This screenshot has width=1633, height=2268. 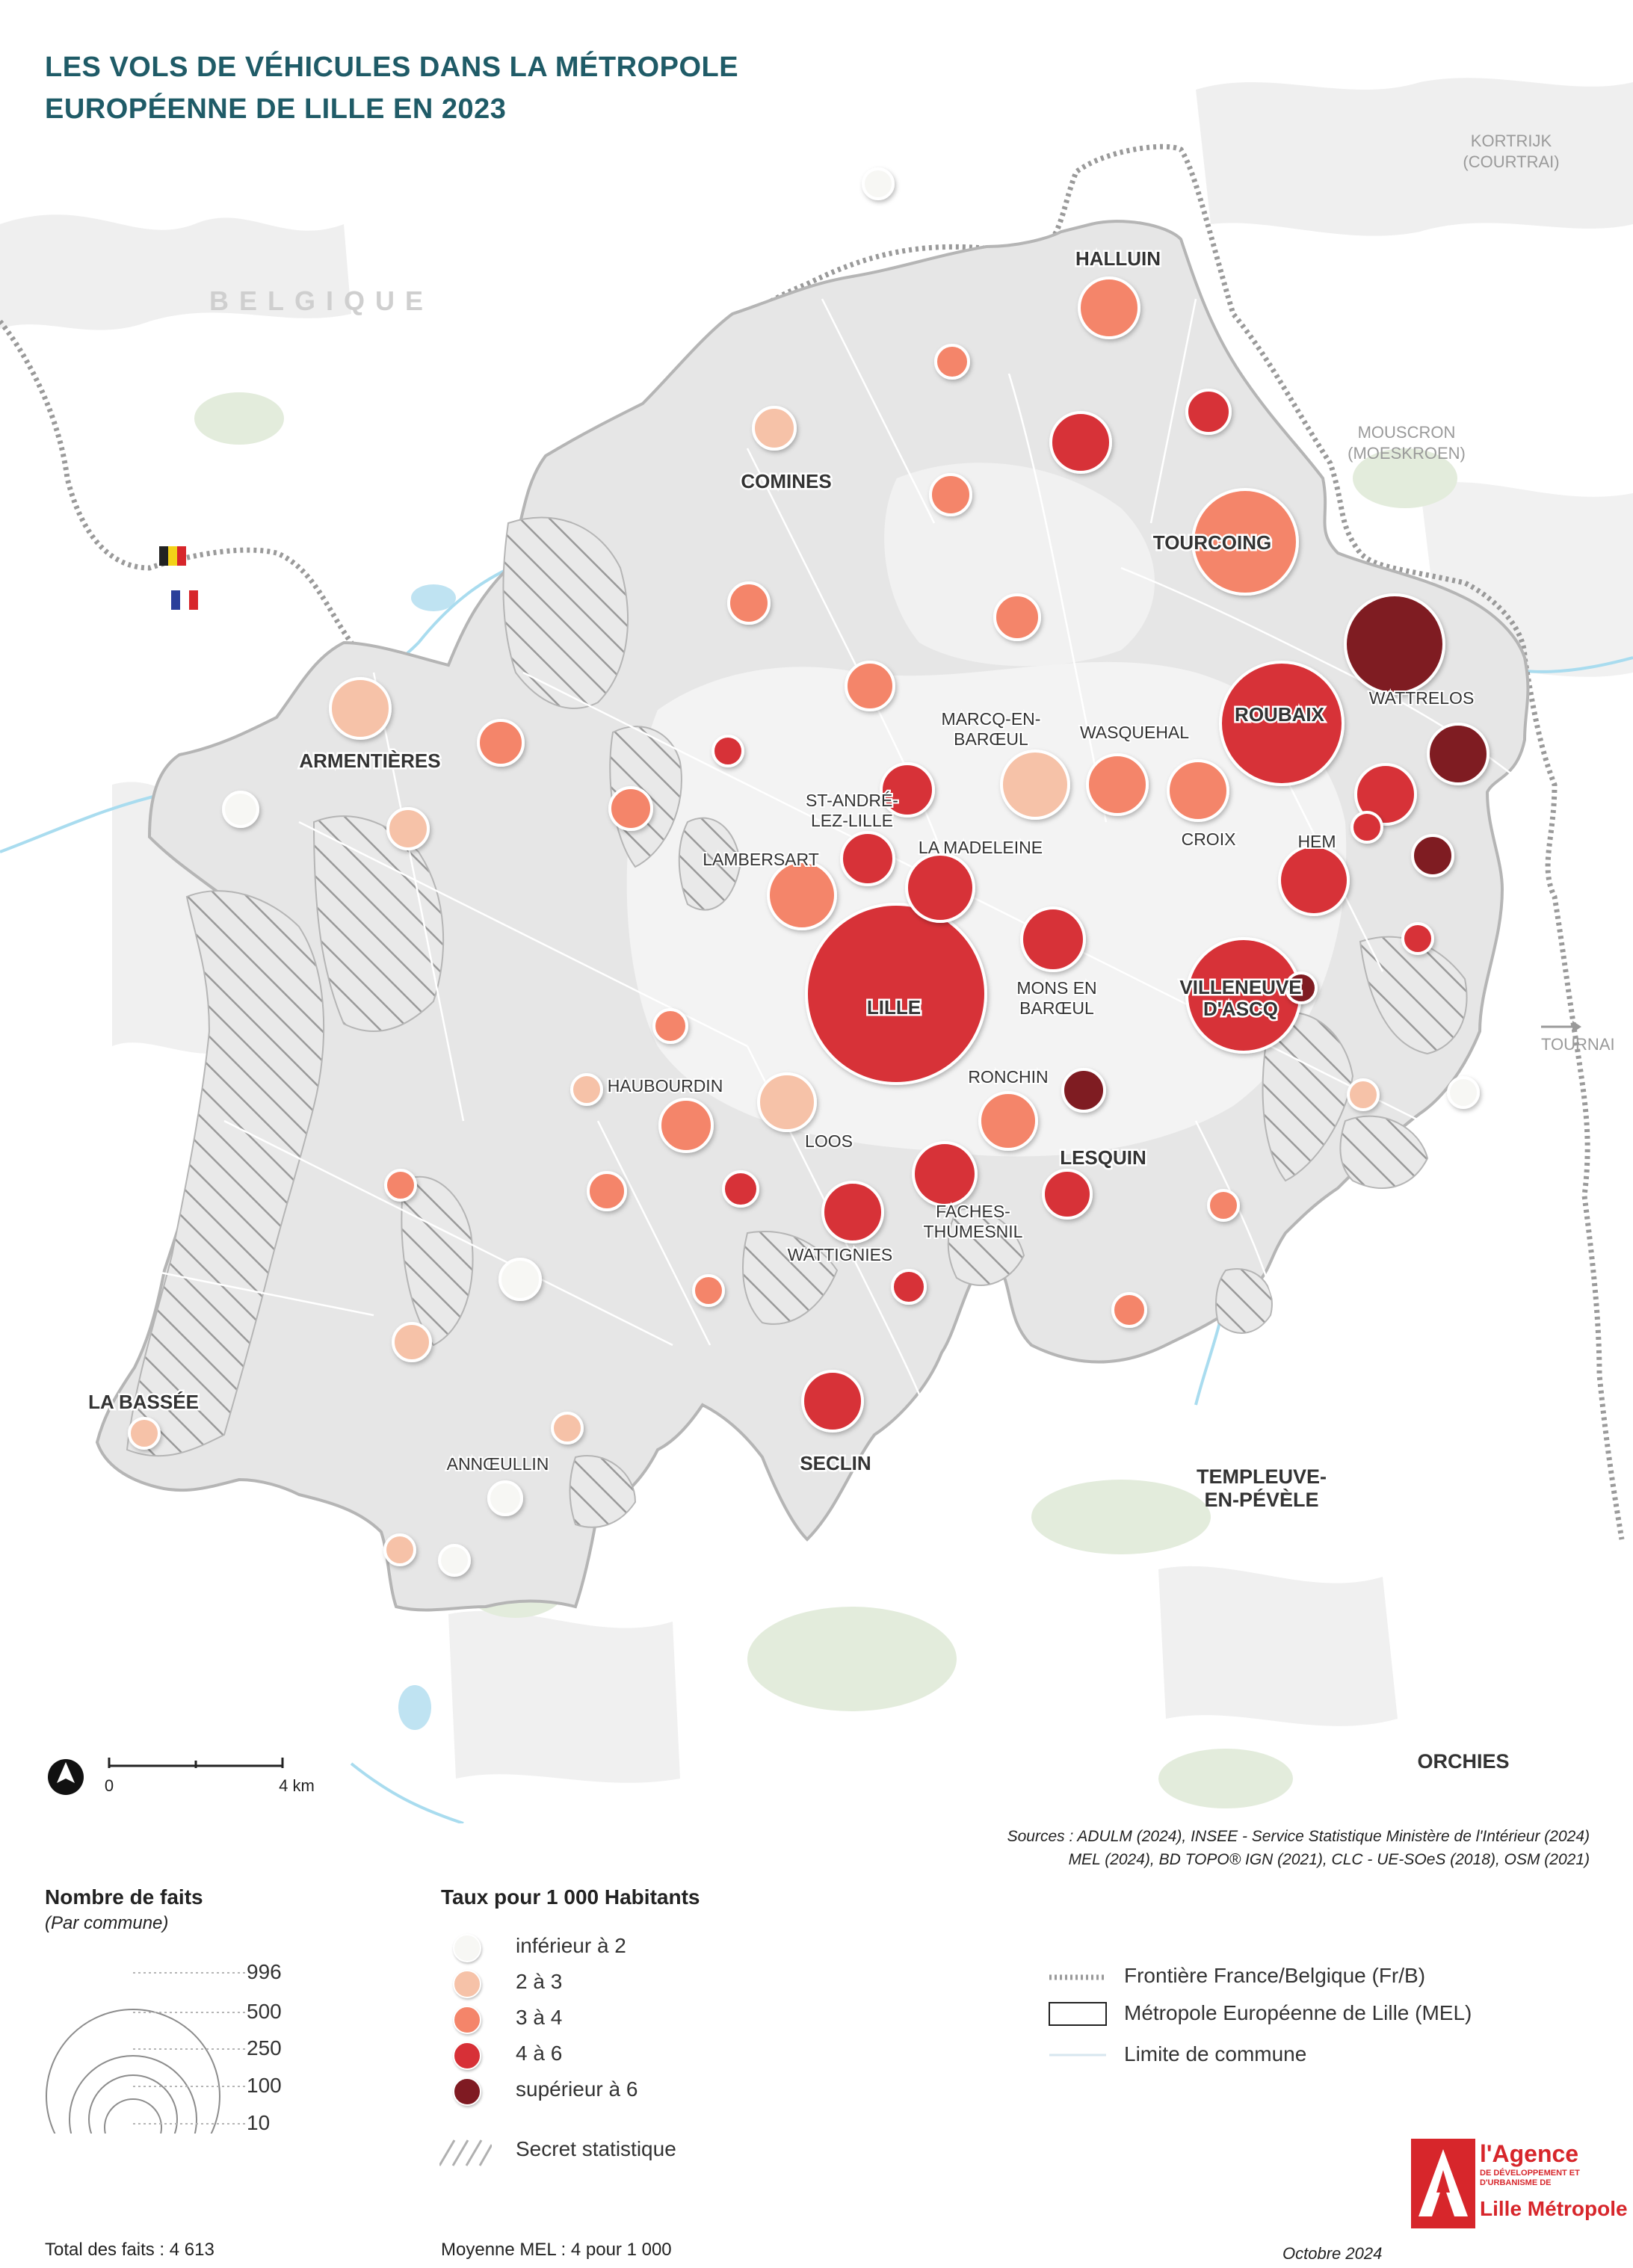 I want to click on legend-size-subtitle: (Par commune), so click(x=107, y=1923).